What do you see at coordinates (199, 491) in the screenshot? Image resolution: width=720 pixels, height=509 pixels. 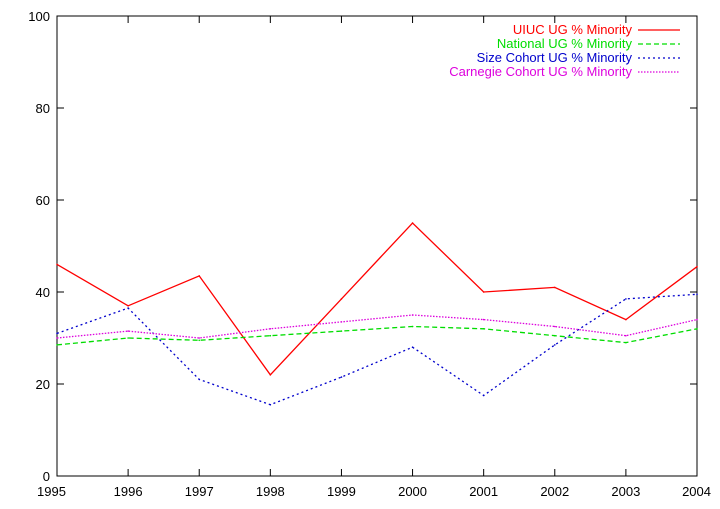 I see `x-tick-label: 1997` at bounding box center [199, 491].